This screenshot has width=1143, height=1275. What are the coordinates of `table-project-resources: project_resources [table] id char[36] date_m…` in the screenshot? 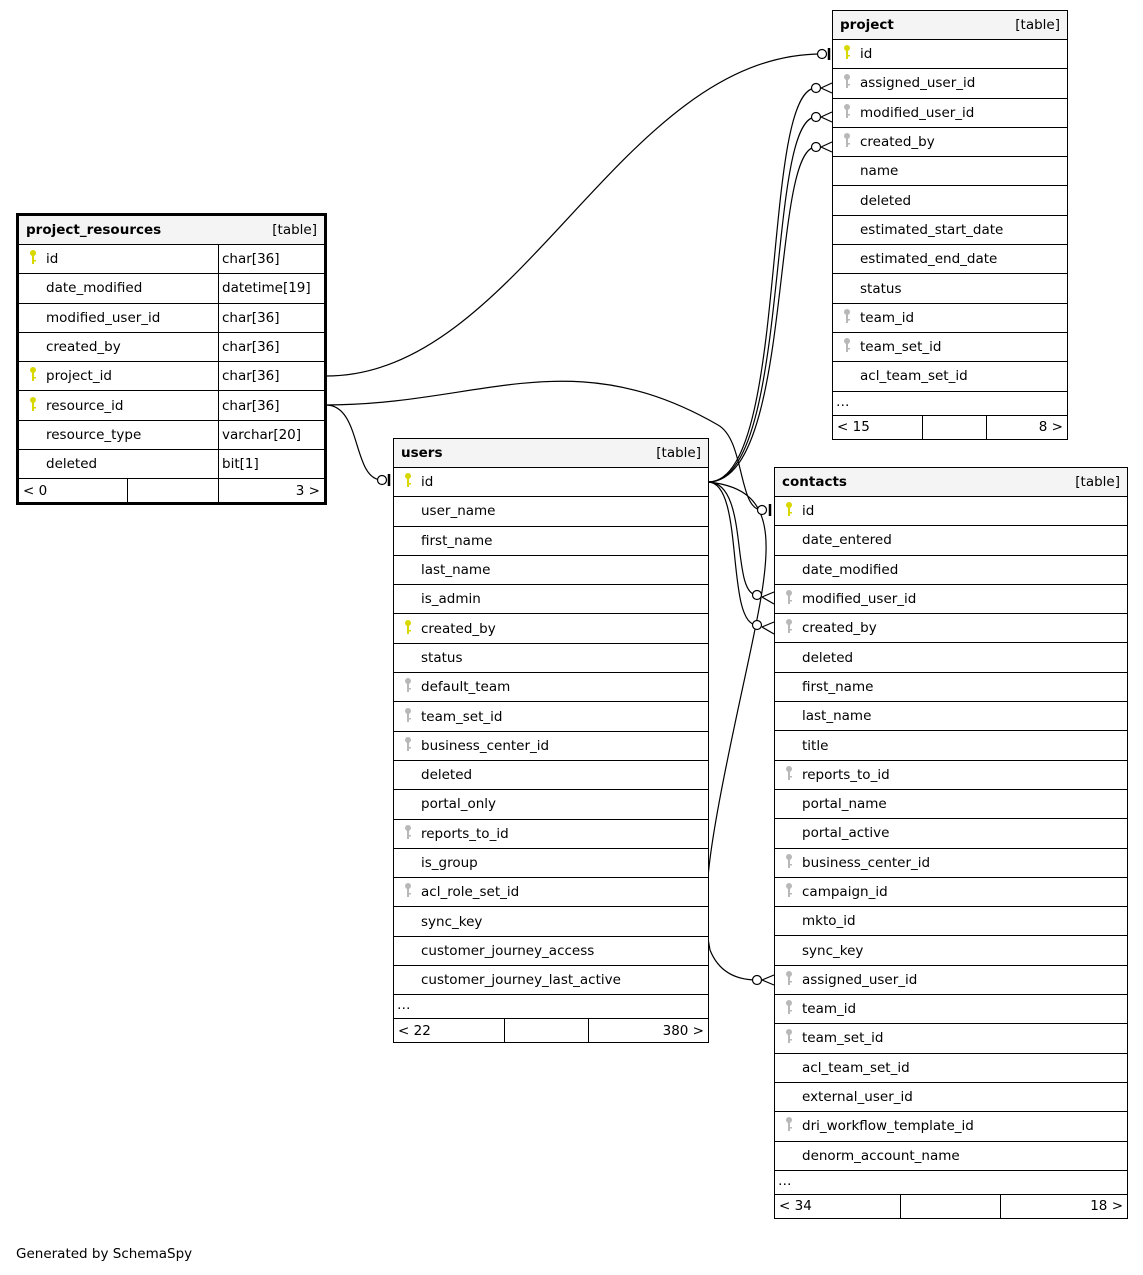 It's located at (171, 359).